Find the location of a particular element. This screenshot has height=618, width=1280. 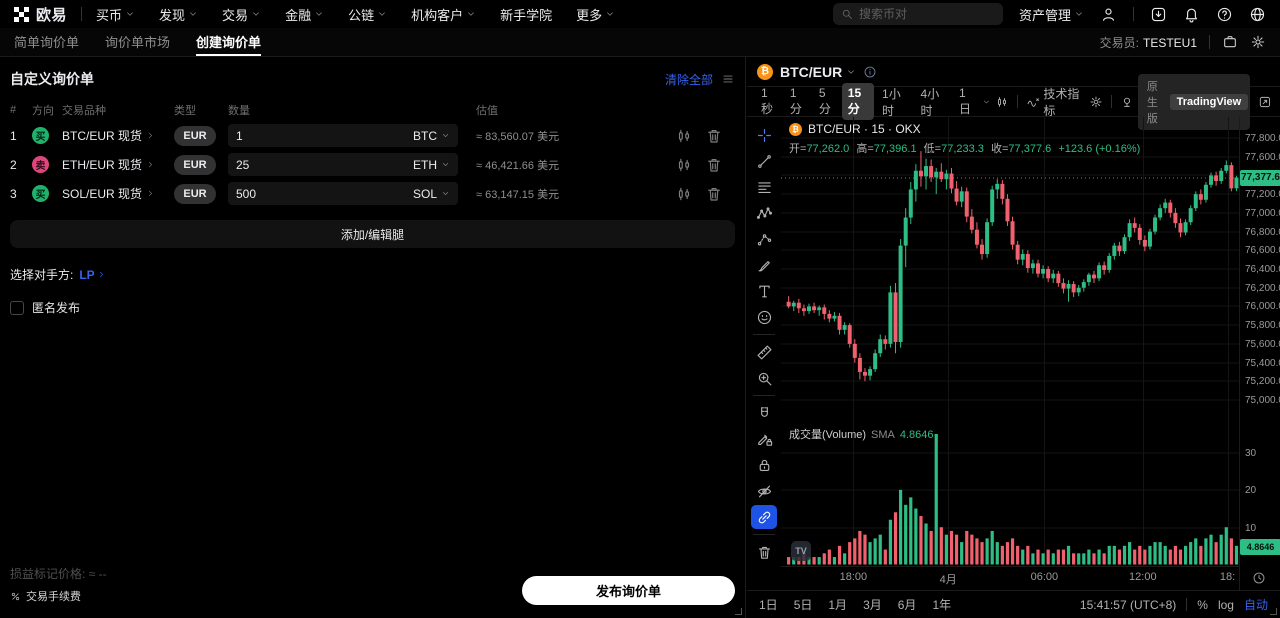

leg-row: 2 卖 ETH/EUR 现货 EUR 25 ETH ≈ 46,421.66 美元 is located at coordinates (372, 164).